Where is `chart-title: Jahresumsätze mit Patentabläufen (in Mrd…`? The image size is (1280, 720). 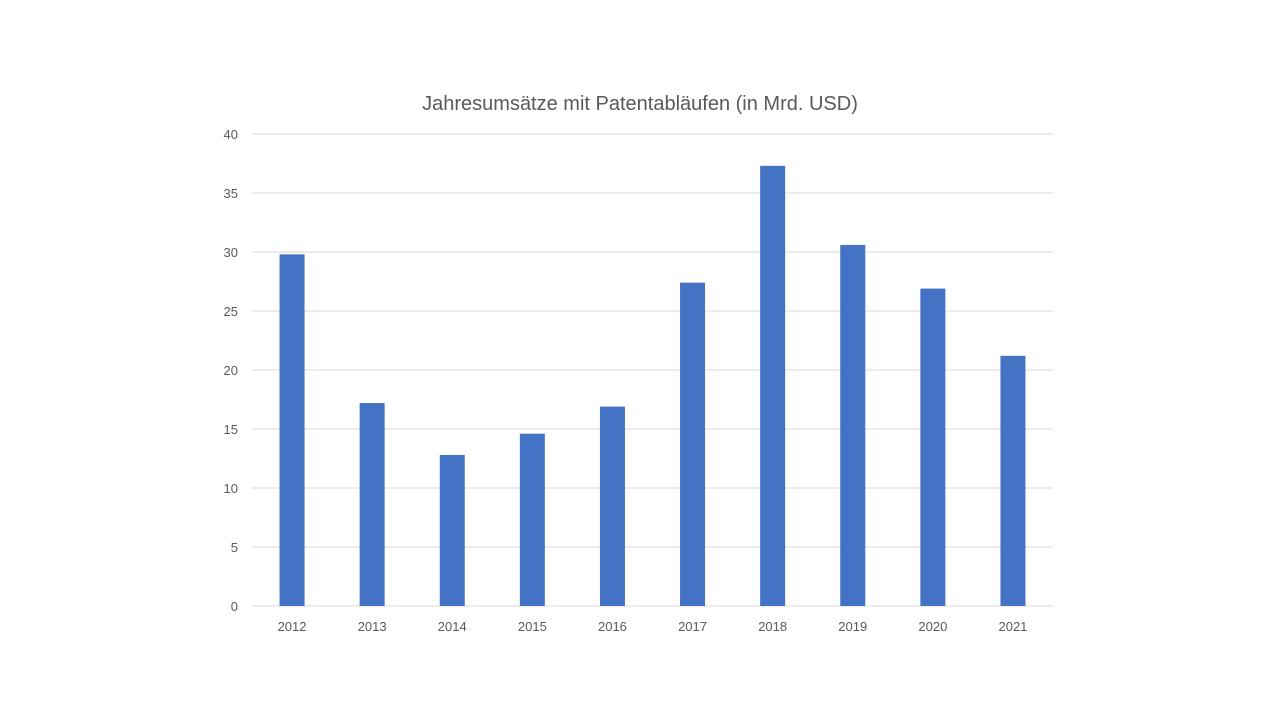
chart-title: Jahresumsätze mit Patentabläufen (in Mrd… is located at coordinates (640, 104).